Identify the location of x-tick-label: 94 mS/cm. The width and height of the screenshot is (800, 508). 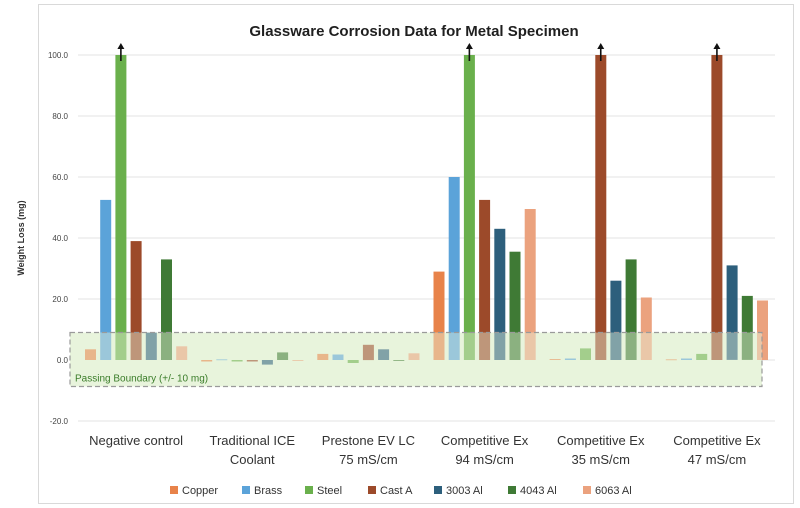
(484, 459).